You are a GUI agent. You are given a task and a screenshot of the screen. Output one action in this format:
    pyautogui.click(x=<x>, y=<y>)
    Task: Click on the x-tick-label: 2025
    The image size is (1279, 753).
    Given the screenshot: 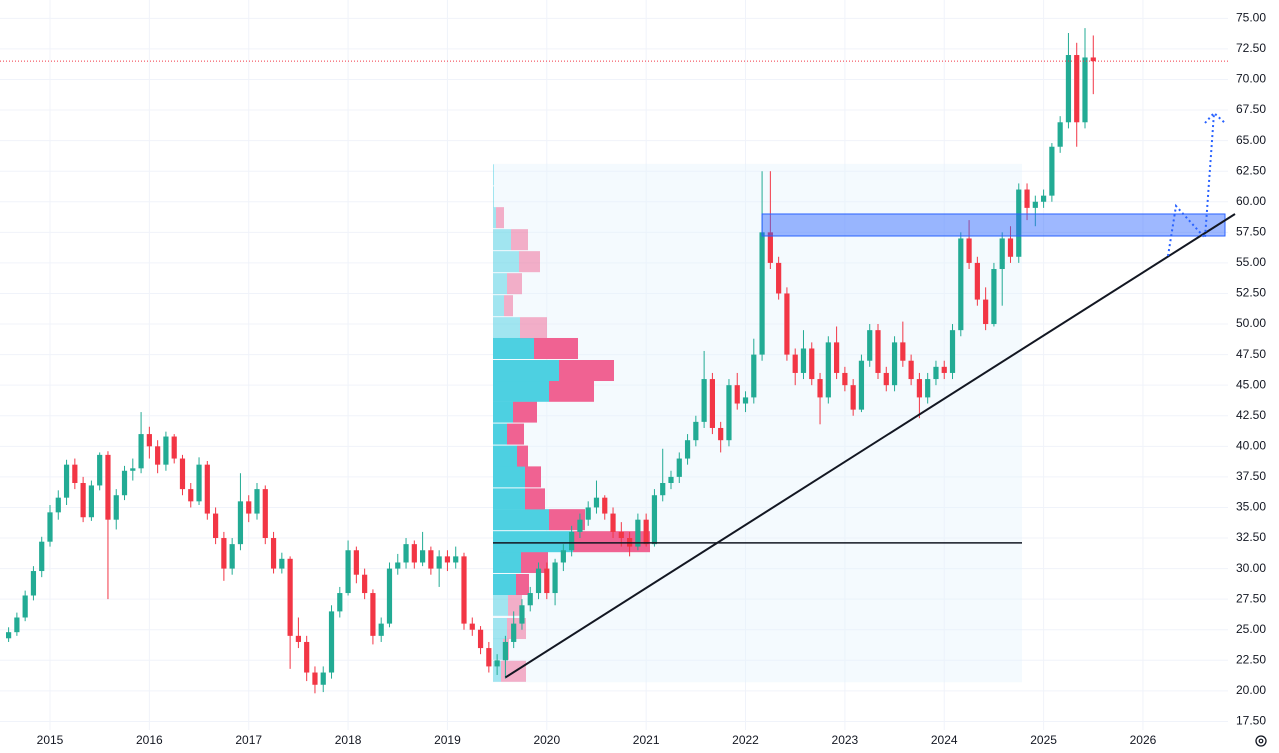 What is the action you would take?
    pyautogui.click(x=1043, y=740)
    